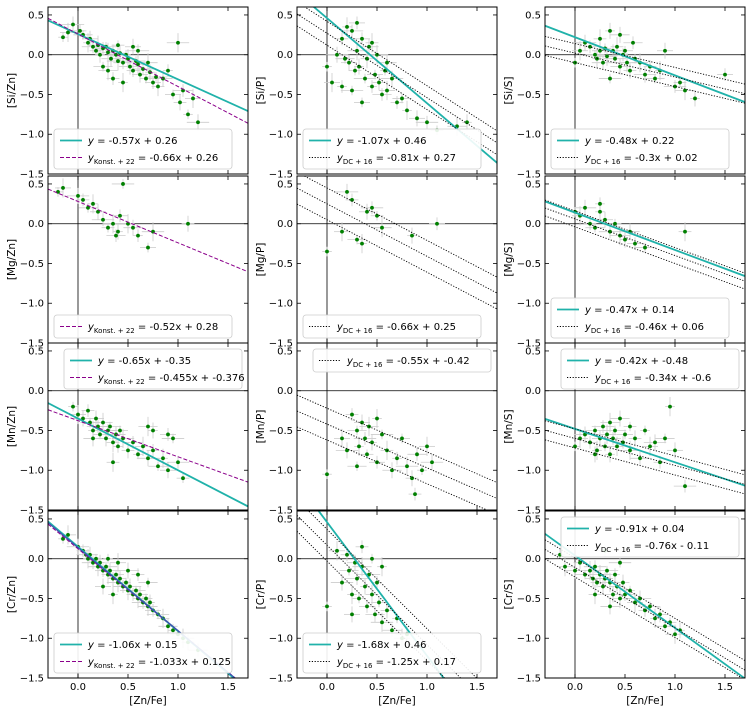  What do you see at coordinates (533, 15) in the screenshot?
I see `y-tick-label: 0.5` at bounding box center [533, 15].